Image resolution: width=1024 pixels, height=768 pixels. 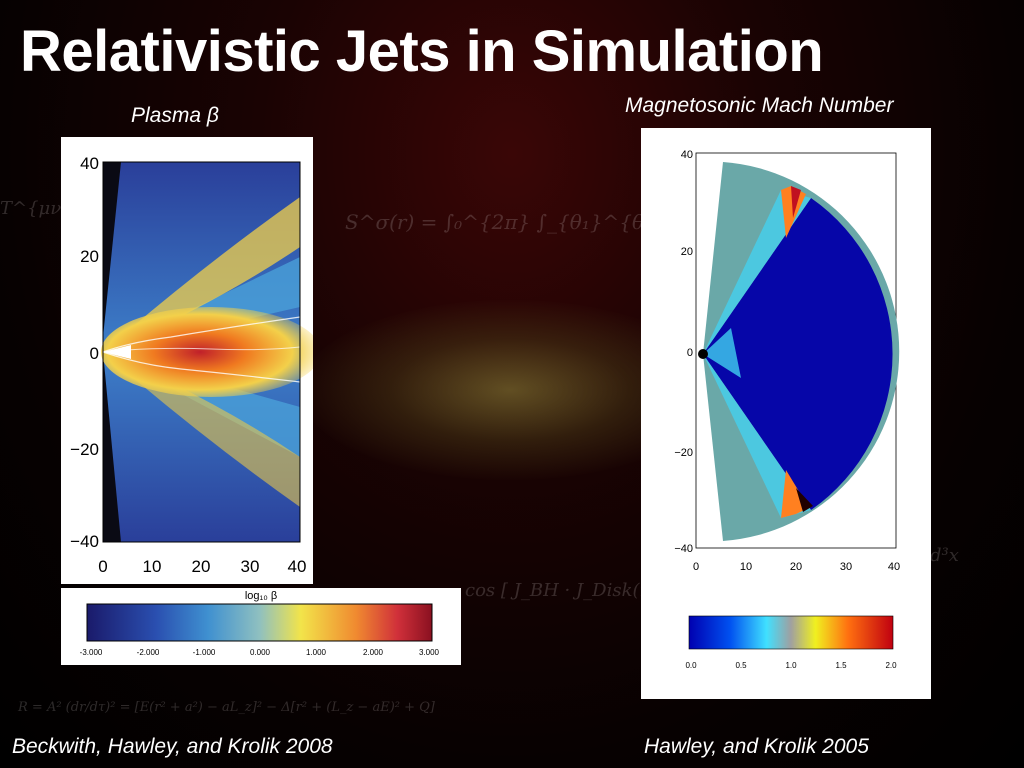 What do you see at coordinates (172, 746) in the screenshot?
I see `left-citation: Beckwith, Hawley, and Krolik 2008` at bounding box center [172, 746].